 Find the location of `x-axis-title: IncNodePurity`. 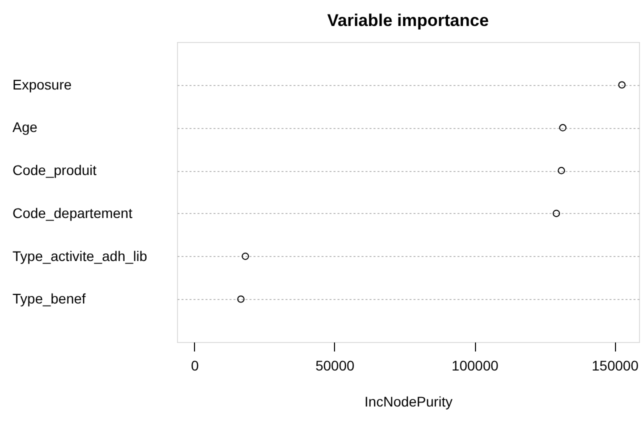

x-axis-title: IncNodePurity is located at coordinates (408, 402).